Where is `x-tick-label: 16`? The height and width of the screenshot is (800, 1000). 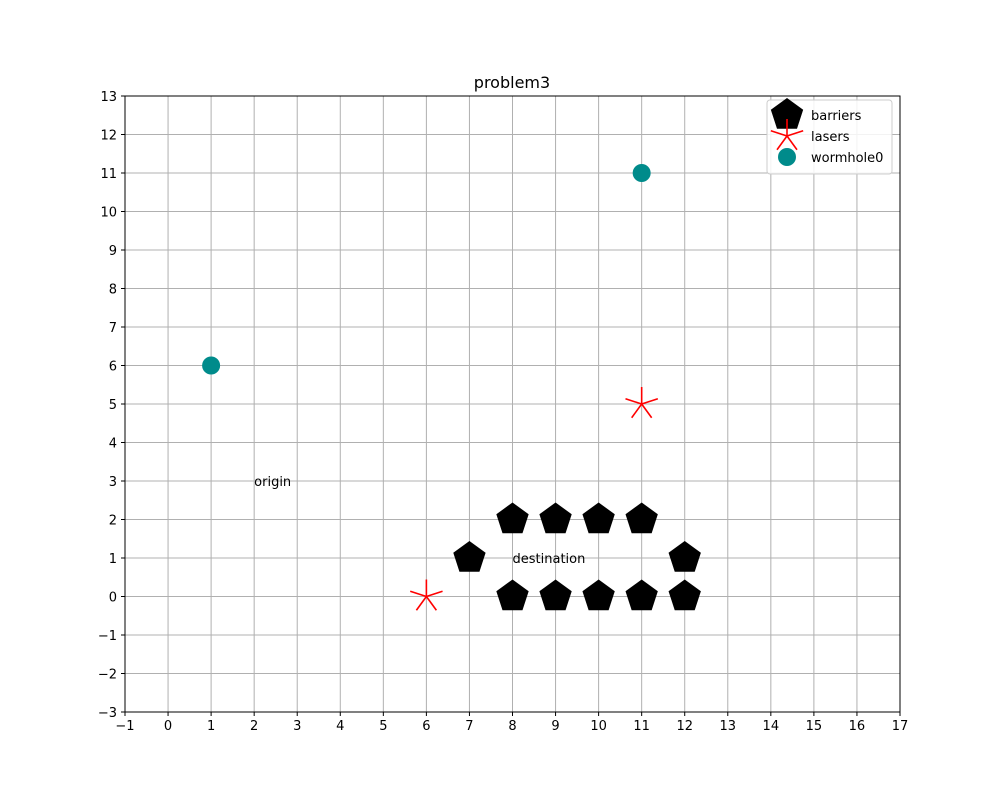
x-tick-label: 16 is located at coordinates (857, 726).